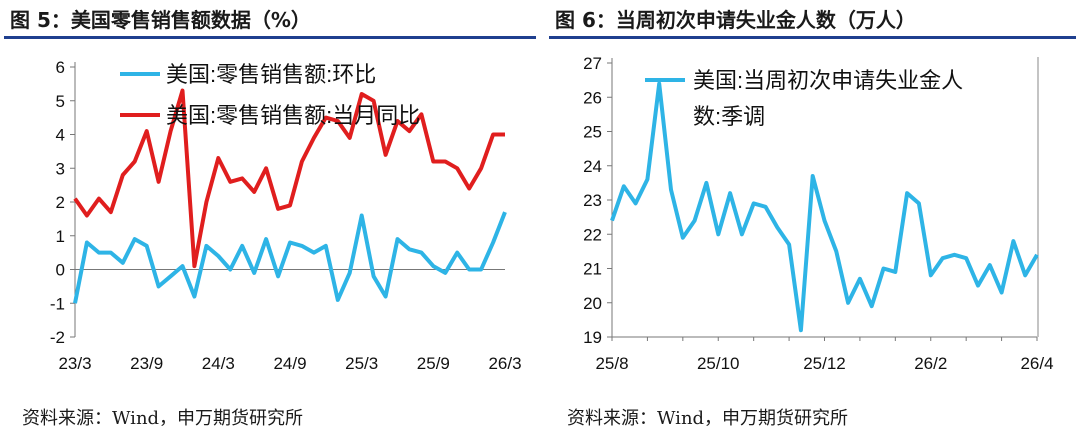 This screenshot has width=1080, height=438. What do you see at coordinates (592, 337) in the screenshot?
I see `y-tick-label: 19` at bounding box center [592, 337].